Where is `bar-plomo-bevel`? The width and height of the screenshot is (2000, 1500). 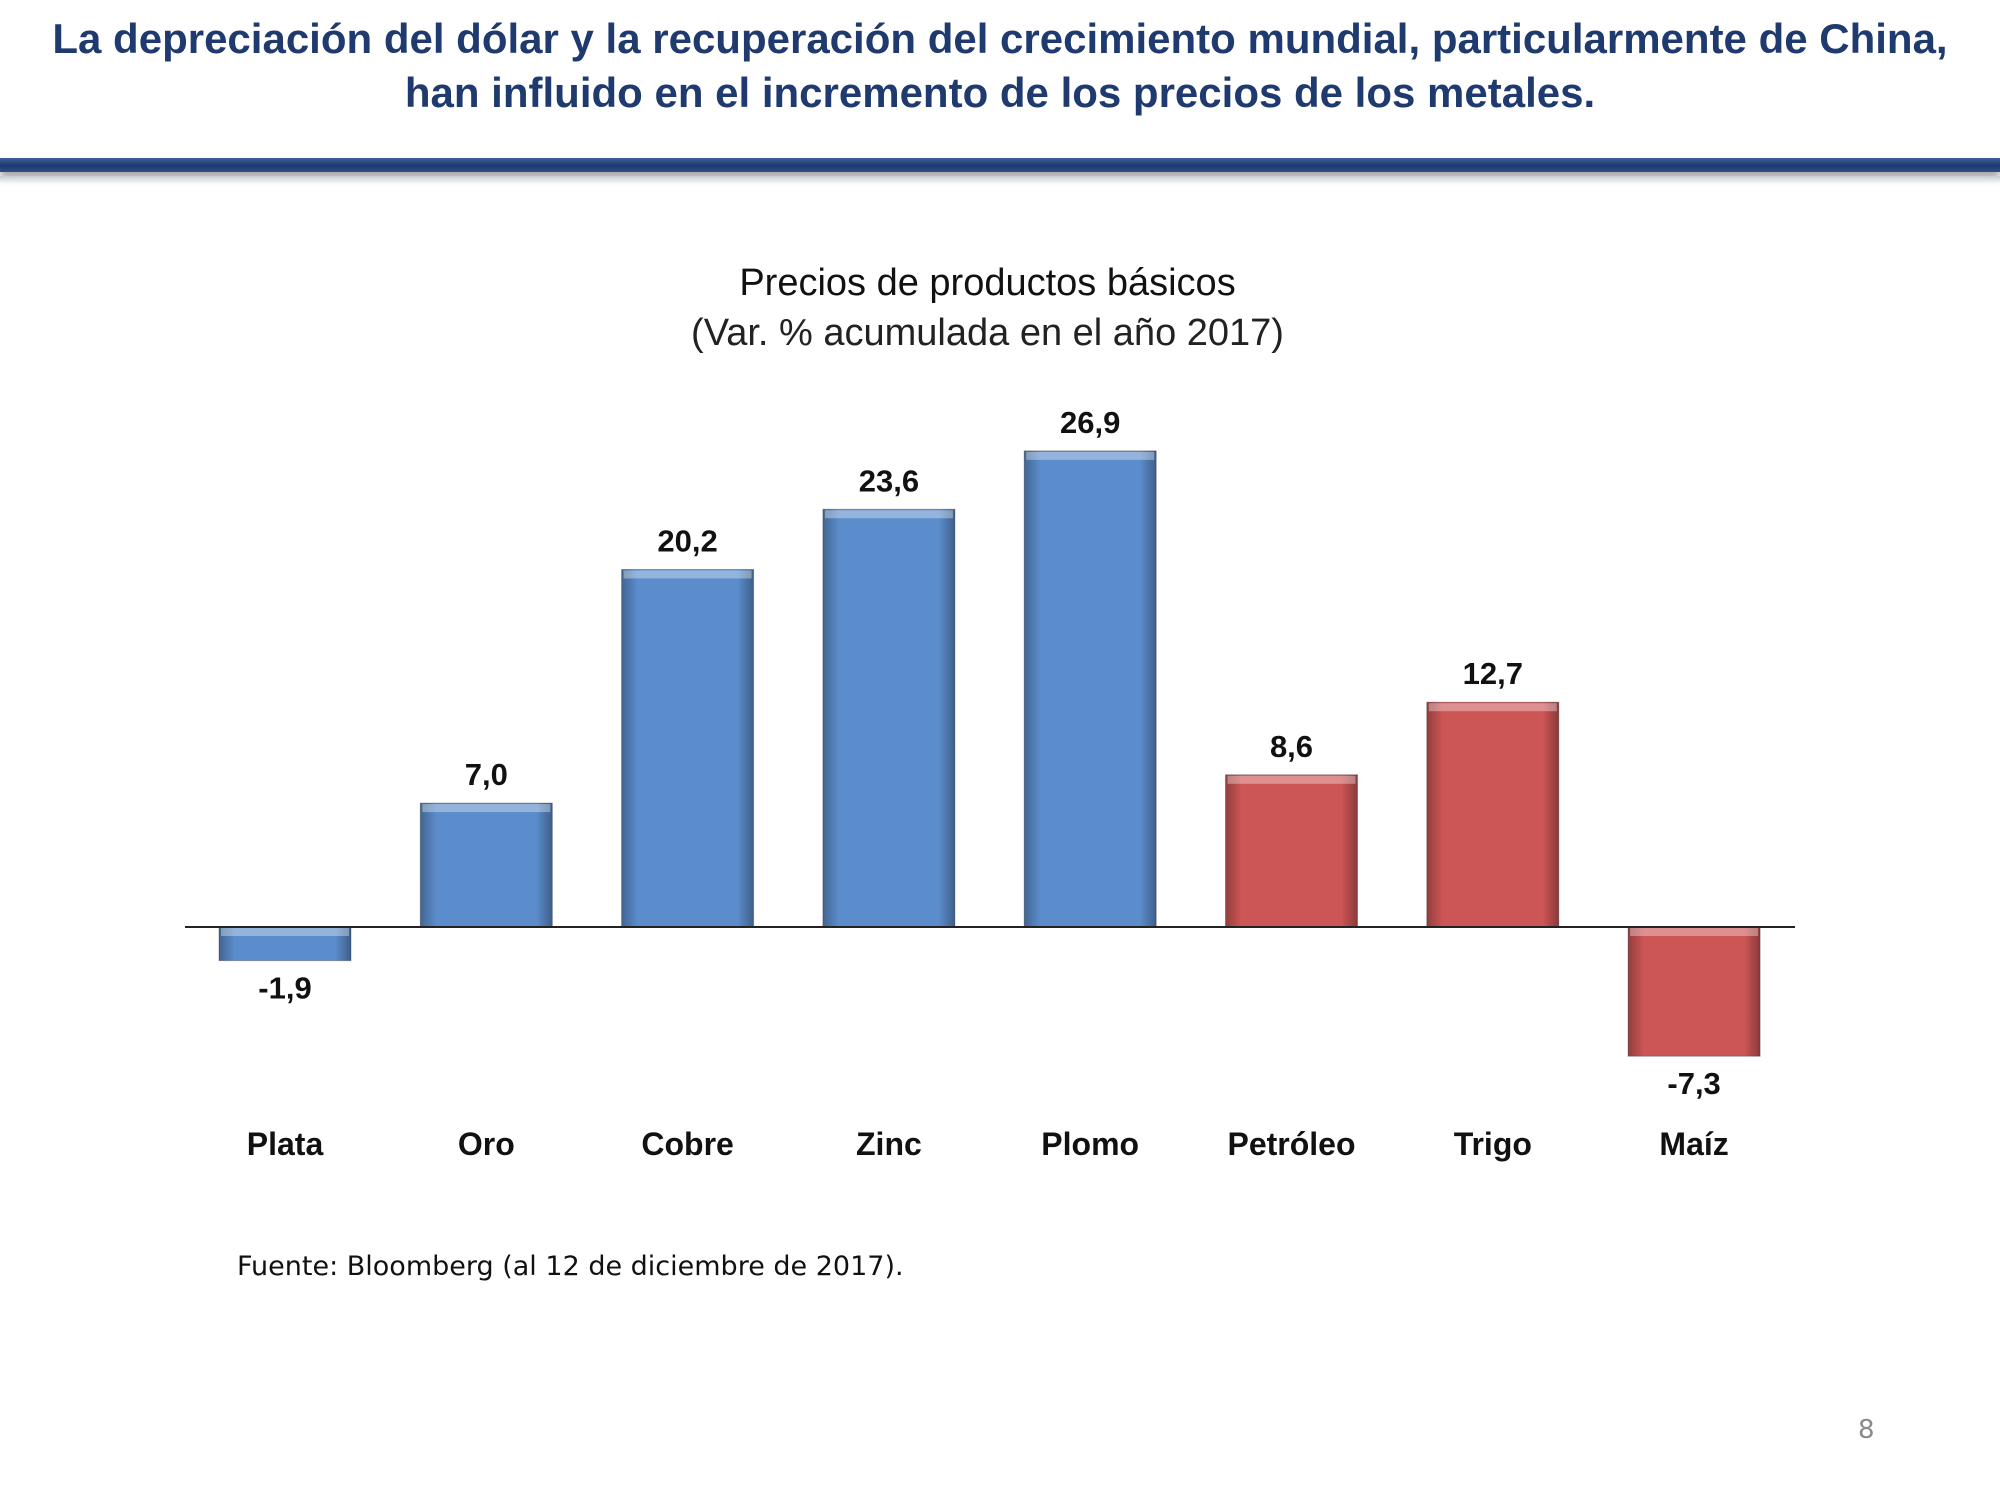
bar-plomo-bevel is located at coordinates (1090, 688).